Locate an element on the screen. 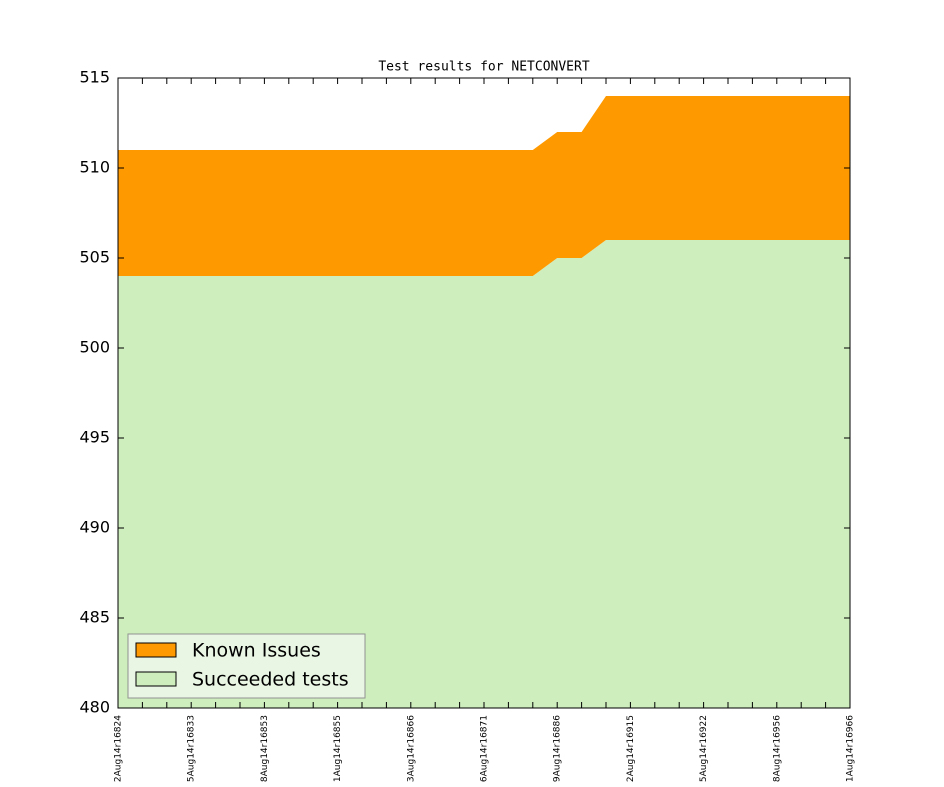  x-tick-label: 8Aug14r16853 is located at coordinates (265, 748).